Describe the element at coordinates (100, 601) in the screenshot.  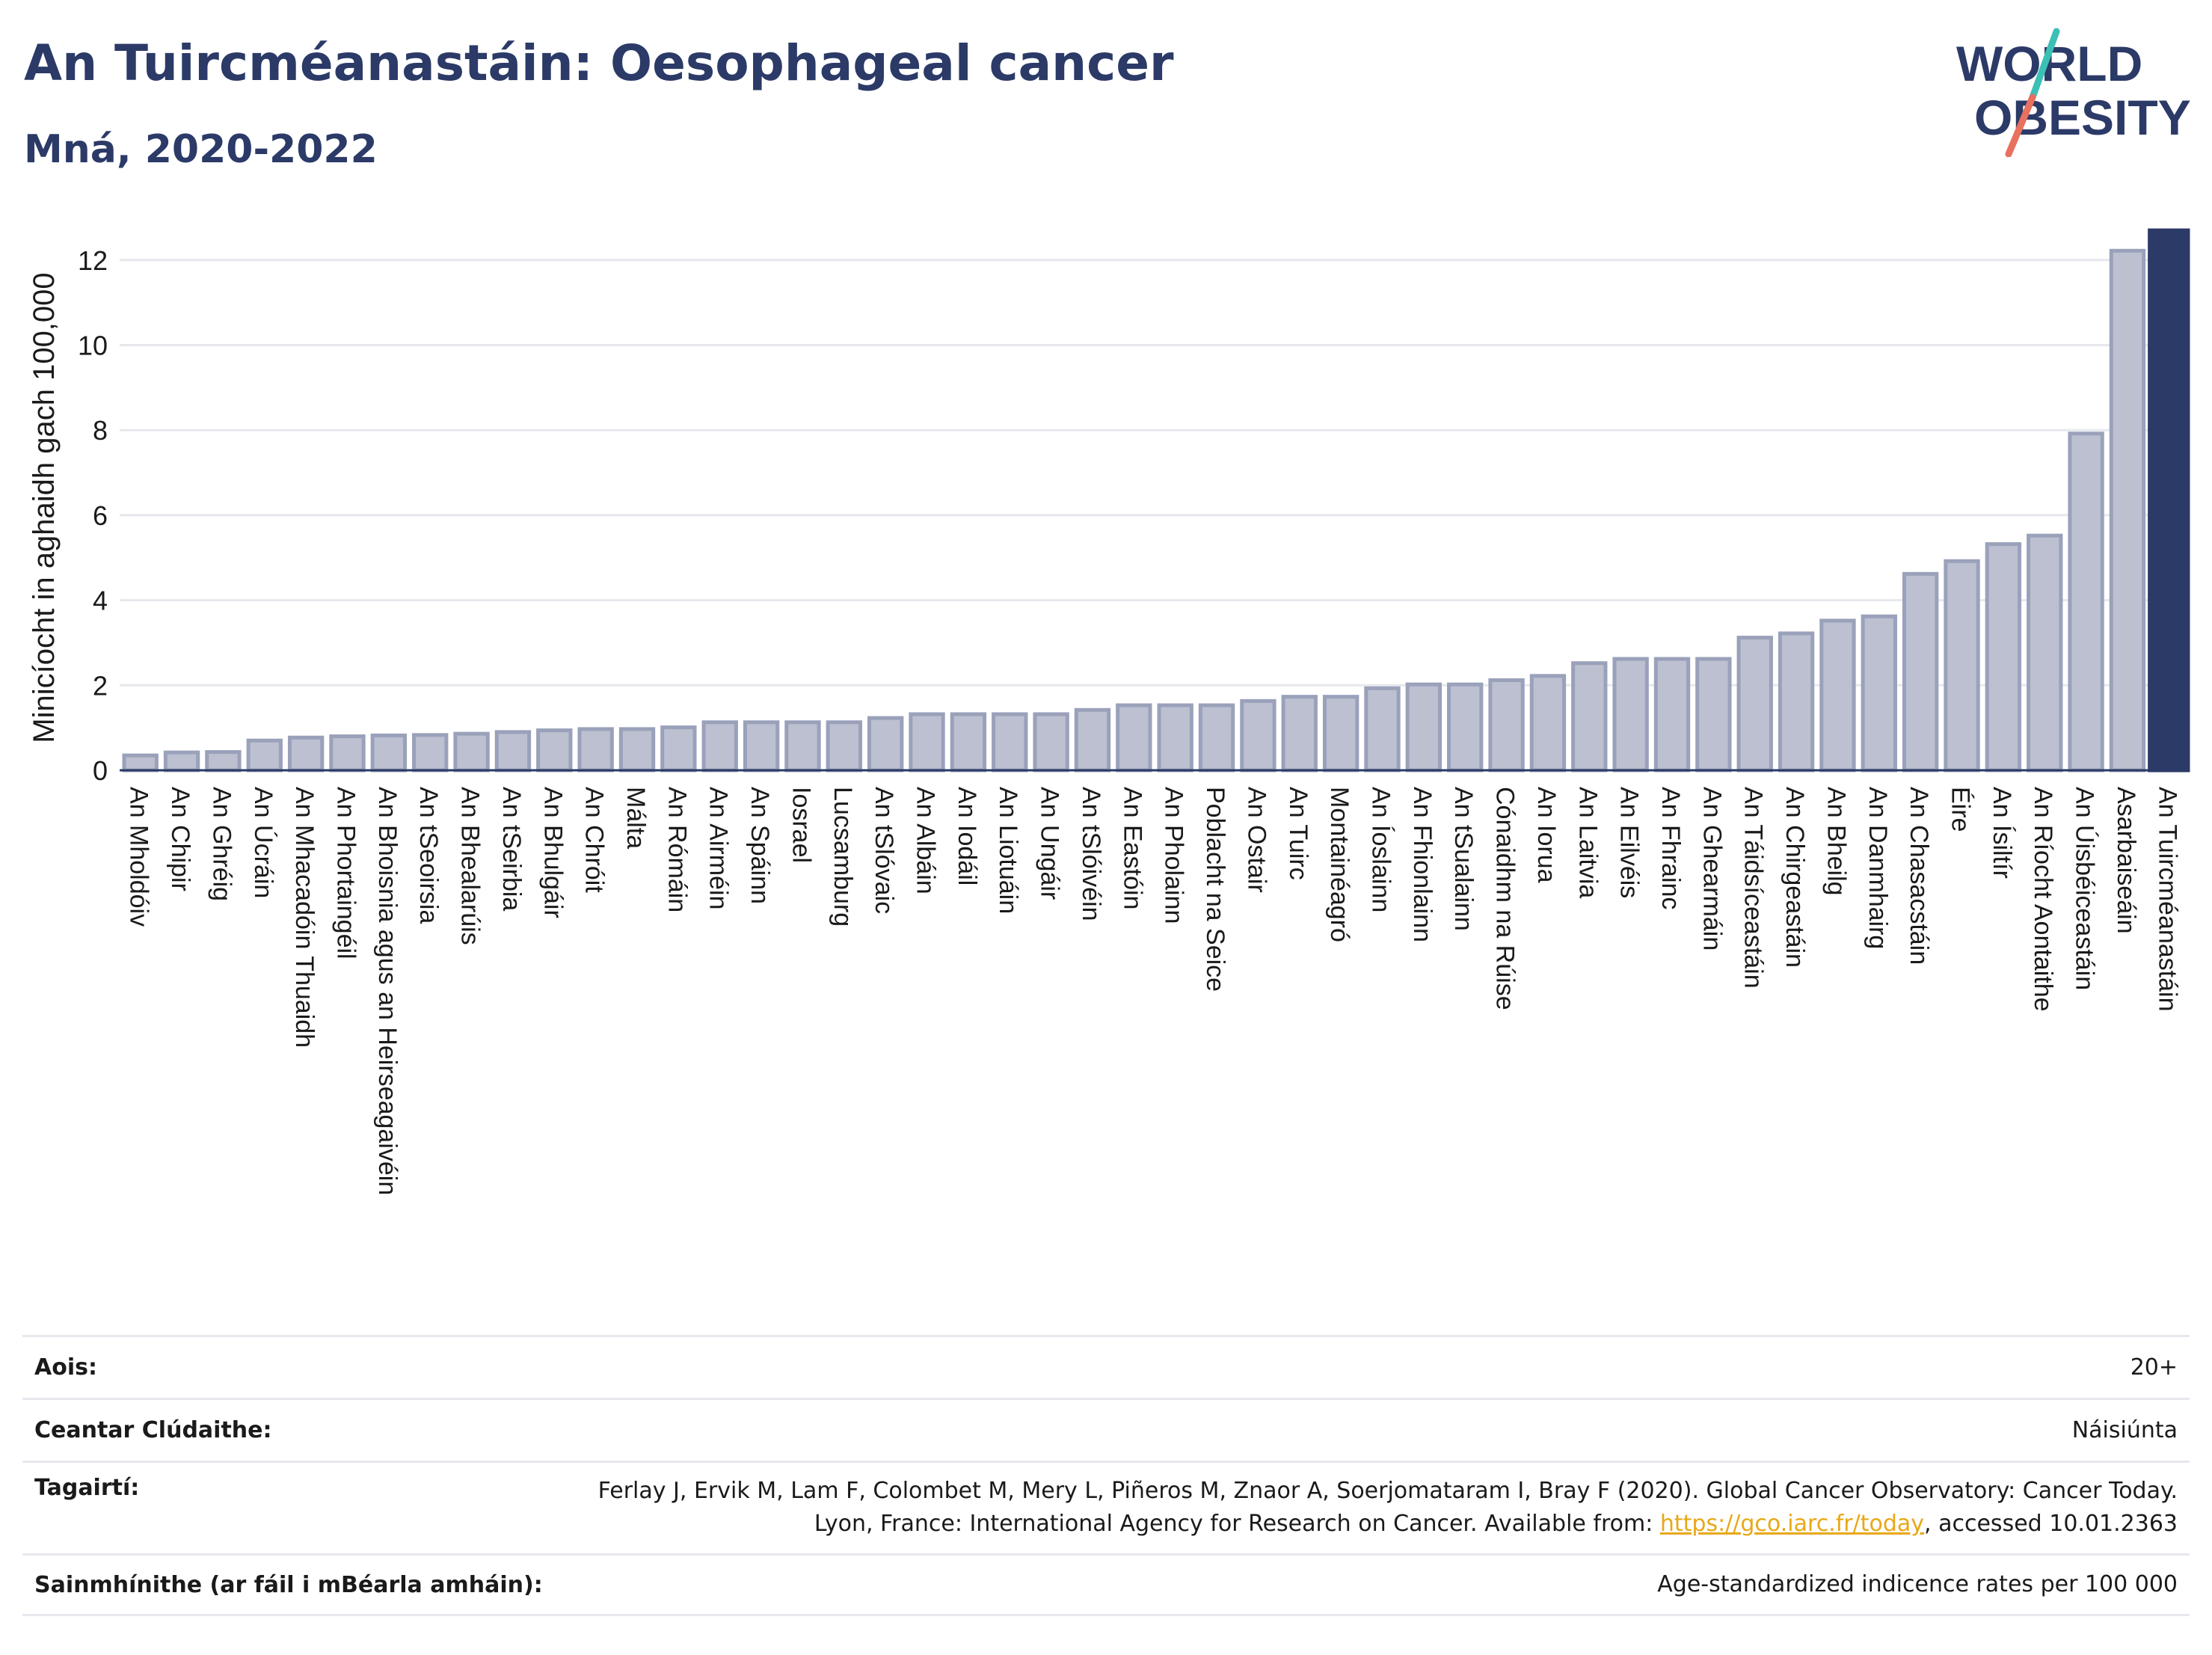
I see `y-tick-label: 4` at that location.